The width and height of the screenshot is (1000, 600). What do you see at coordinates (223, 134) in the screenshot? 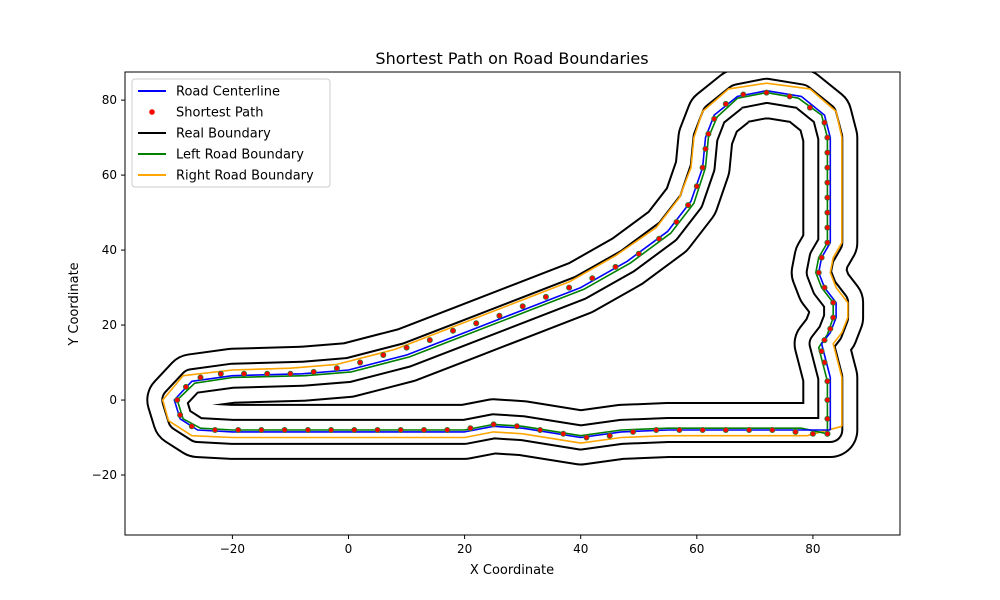
I see `legend-label: Real Boundary` at bounding box center [223, 134].